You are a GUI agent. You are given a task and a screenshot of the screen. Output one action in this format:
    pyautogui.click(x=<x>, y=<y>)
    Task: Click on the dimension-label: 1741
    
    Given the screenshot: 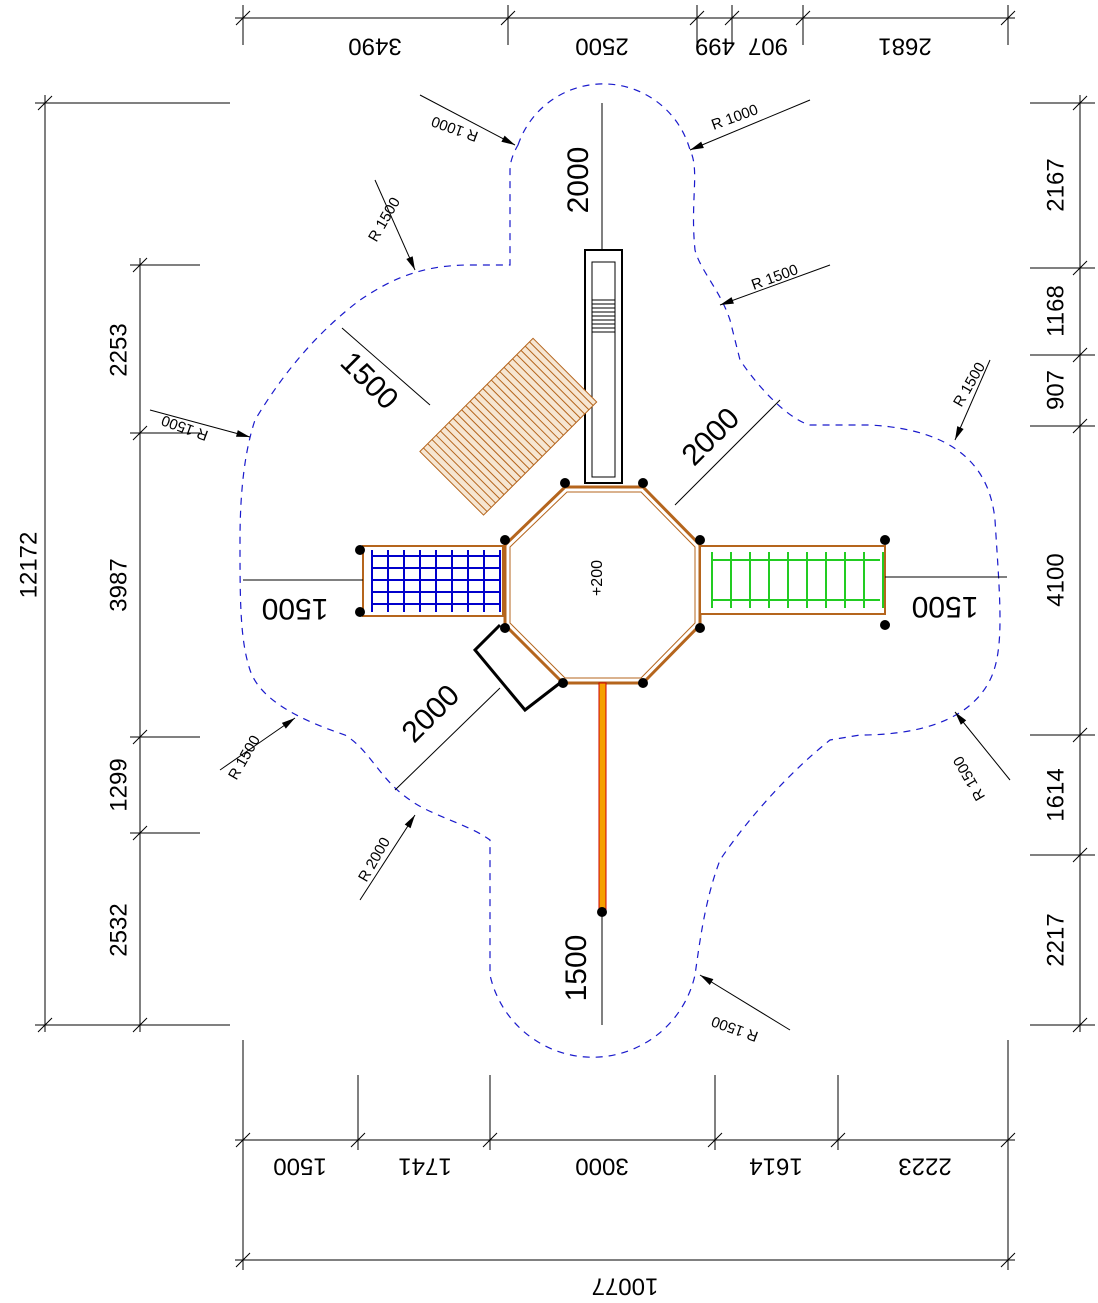 What is the action you would take?
    pyautogui.click(x=424, y=1166)
    